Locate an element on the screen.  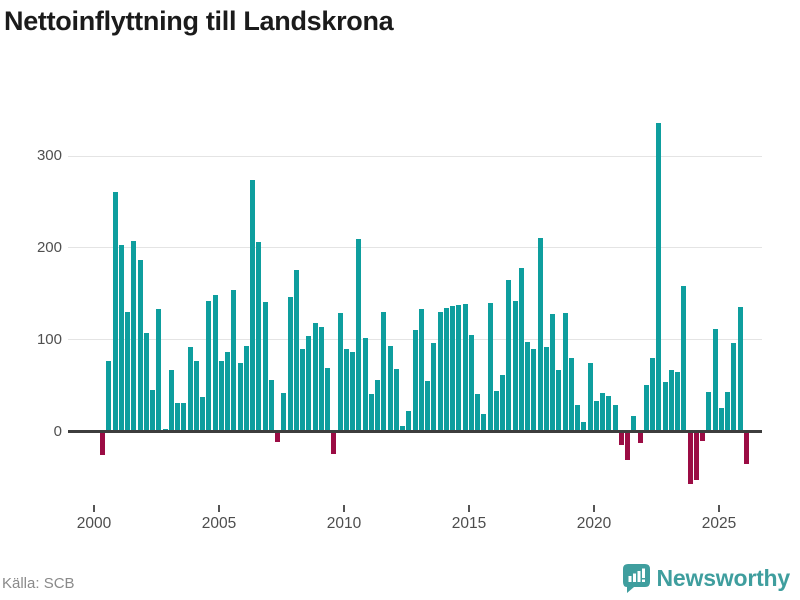
newsworthy-brand: Newsworthy is located at coordinates (706, 578).